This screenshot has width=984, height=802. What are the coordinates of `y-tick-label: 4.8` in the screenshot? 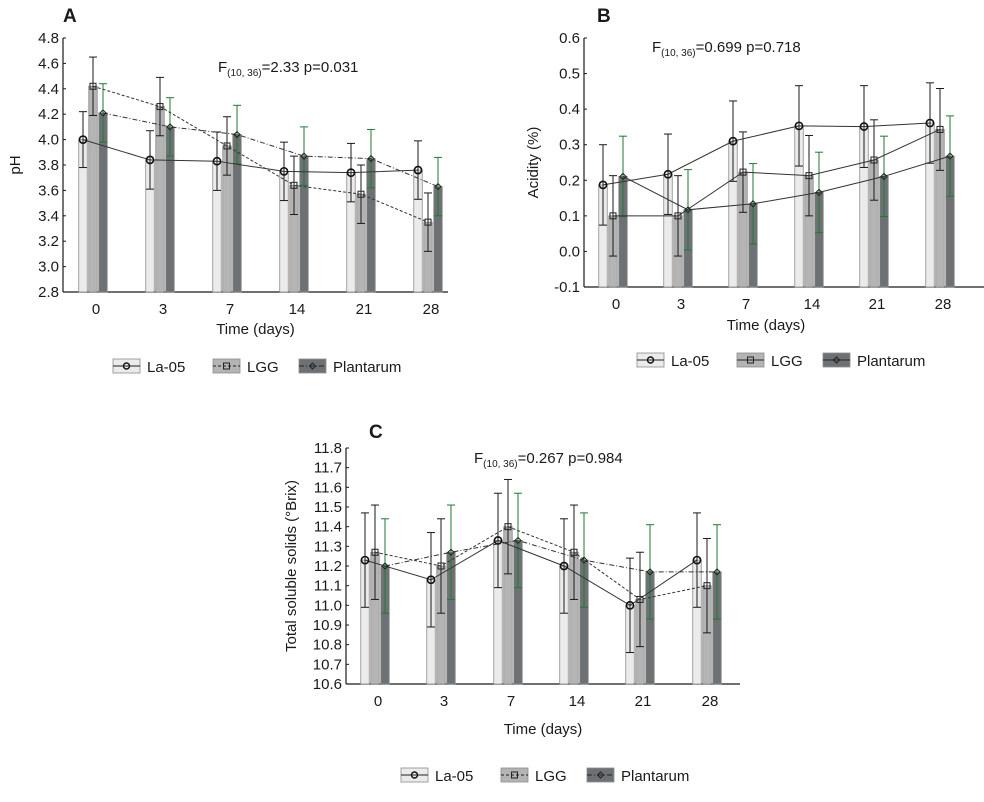 It's located at (48, 38).